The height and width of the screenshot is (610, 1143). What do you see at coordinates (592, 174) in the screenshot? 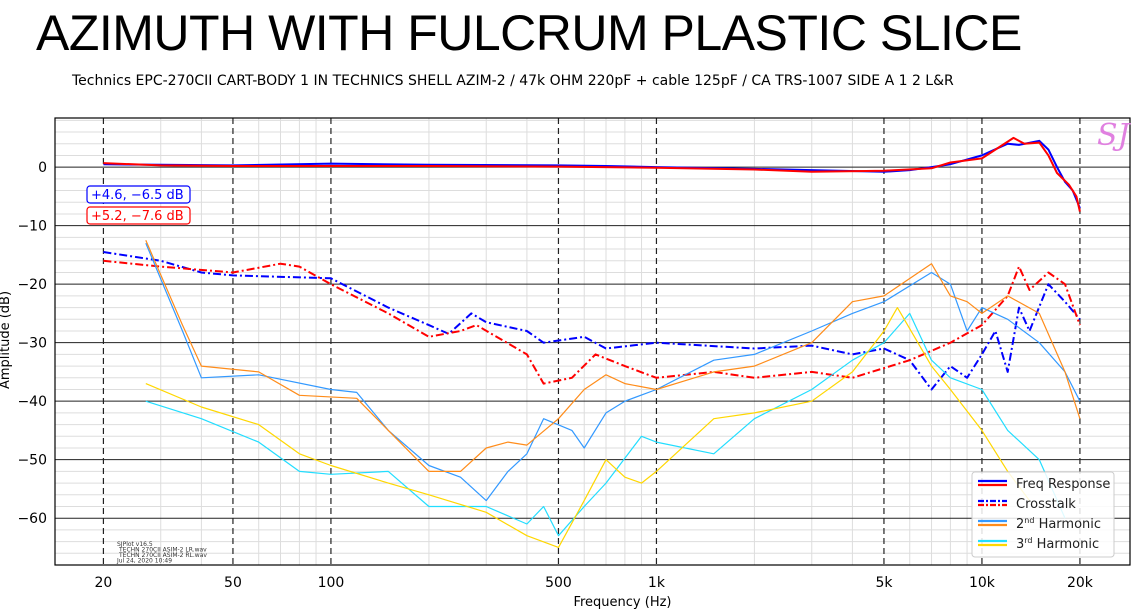
I see `series-line` at bounding box center [592, 174].